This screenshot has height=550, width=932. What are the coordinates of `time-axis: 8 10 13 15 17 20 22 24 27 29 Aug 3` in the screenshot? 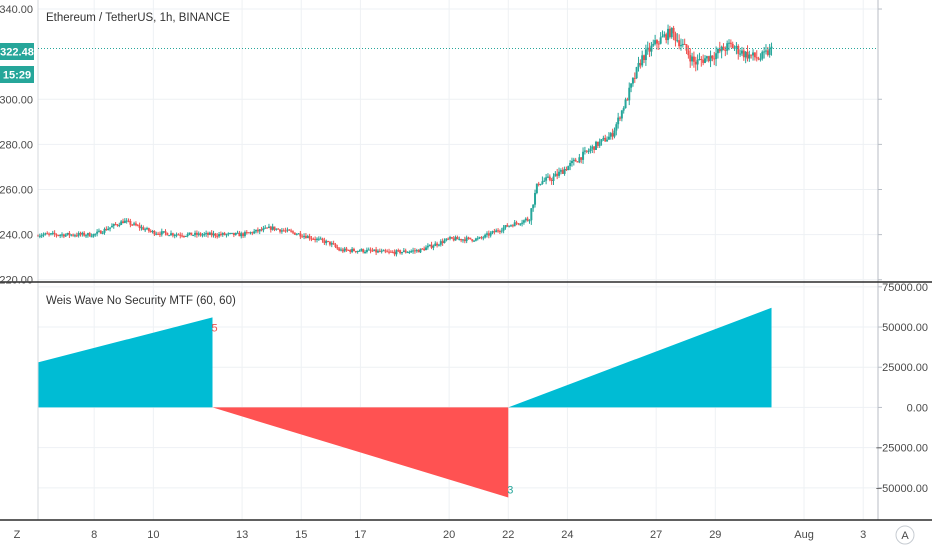 It's located at (478, 535).